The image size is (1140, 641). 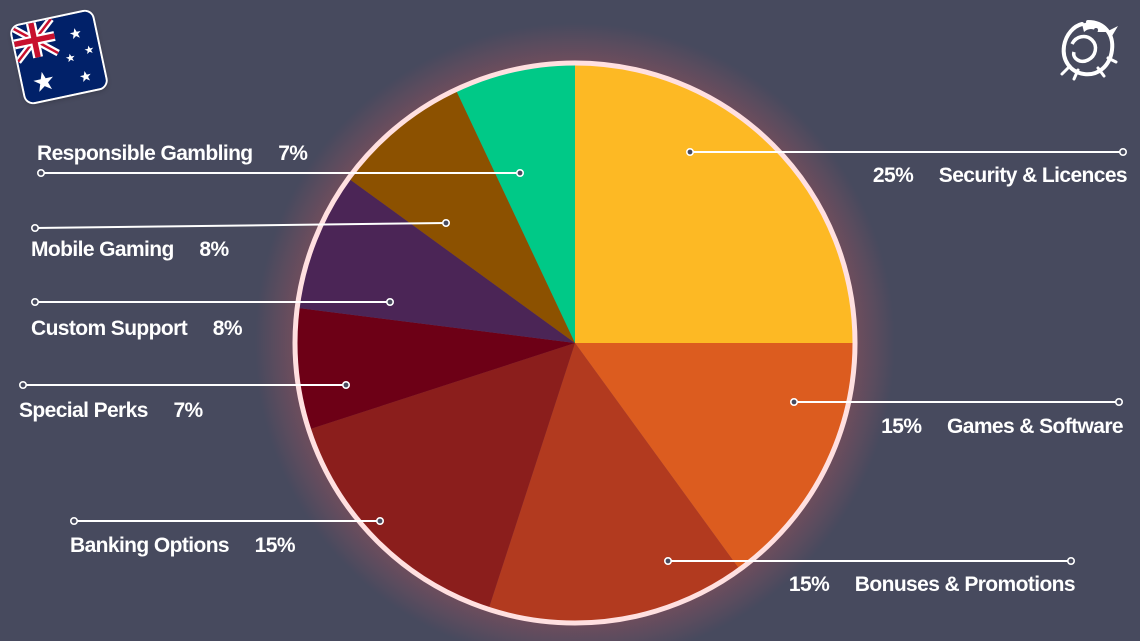 I want to click on slice-name-6: Mobile Gaming, so click(x=102, y=249).